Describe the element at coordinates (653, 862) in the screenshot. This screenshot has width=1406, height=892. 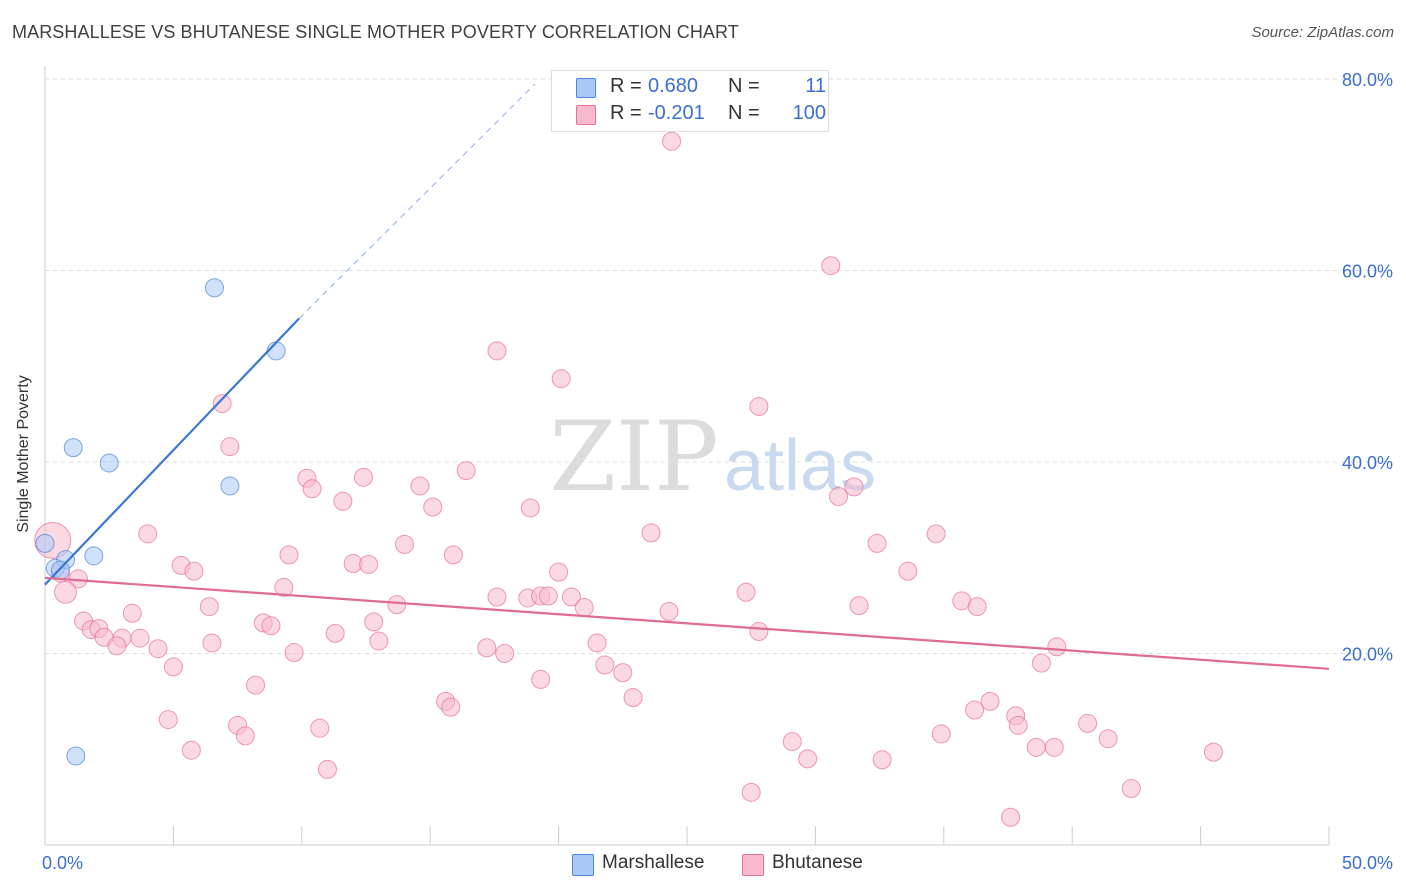
I see `legend-label: Marshallese` at that location.